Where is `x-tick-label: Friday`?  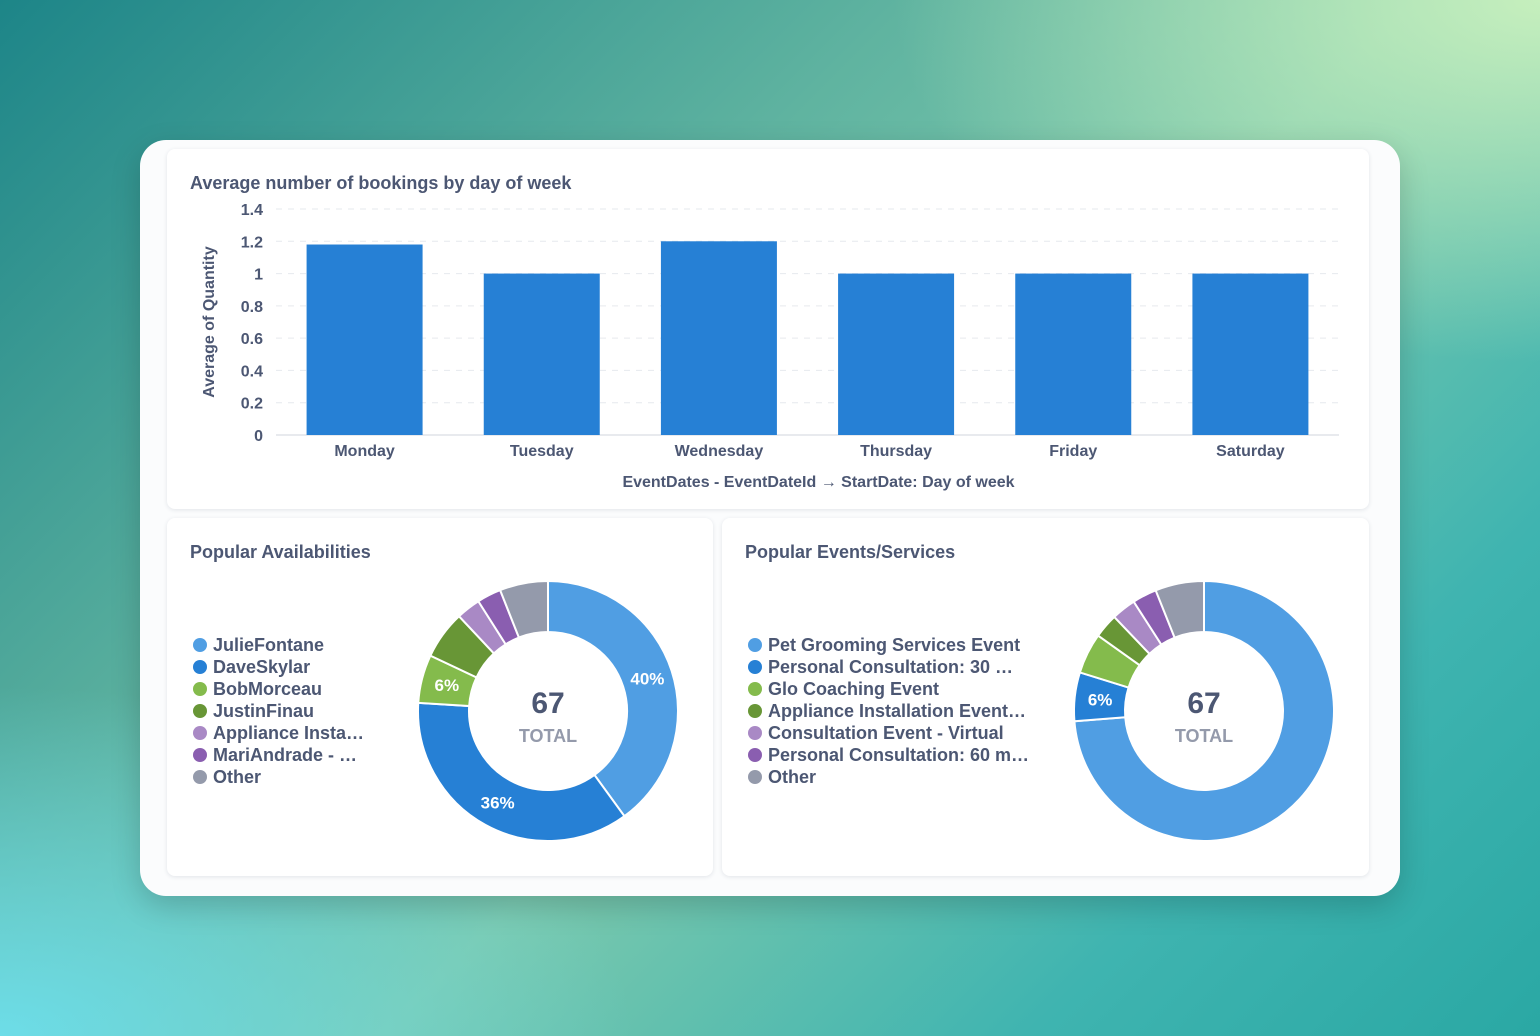 x-tick-label: Friday is located at coordinates (1073, 451).